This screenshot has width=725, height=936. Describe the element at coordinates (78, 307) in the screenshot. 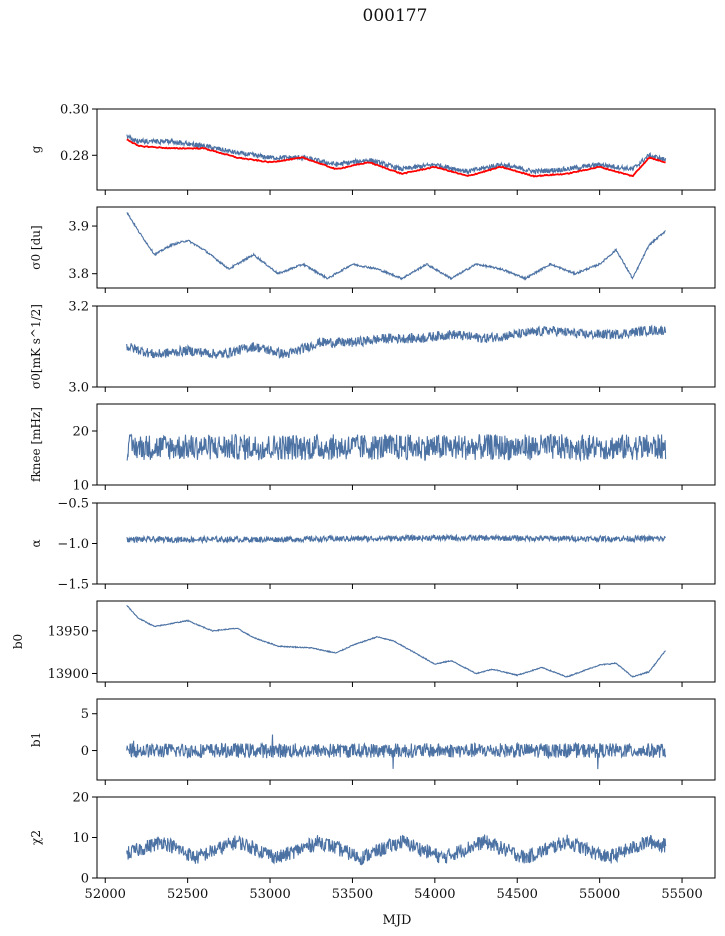

I see `y-tick-label: 3.2` at that location.